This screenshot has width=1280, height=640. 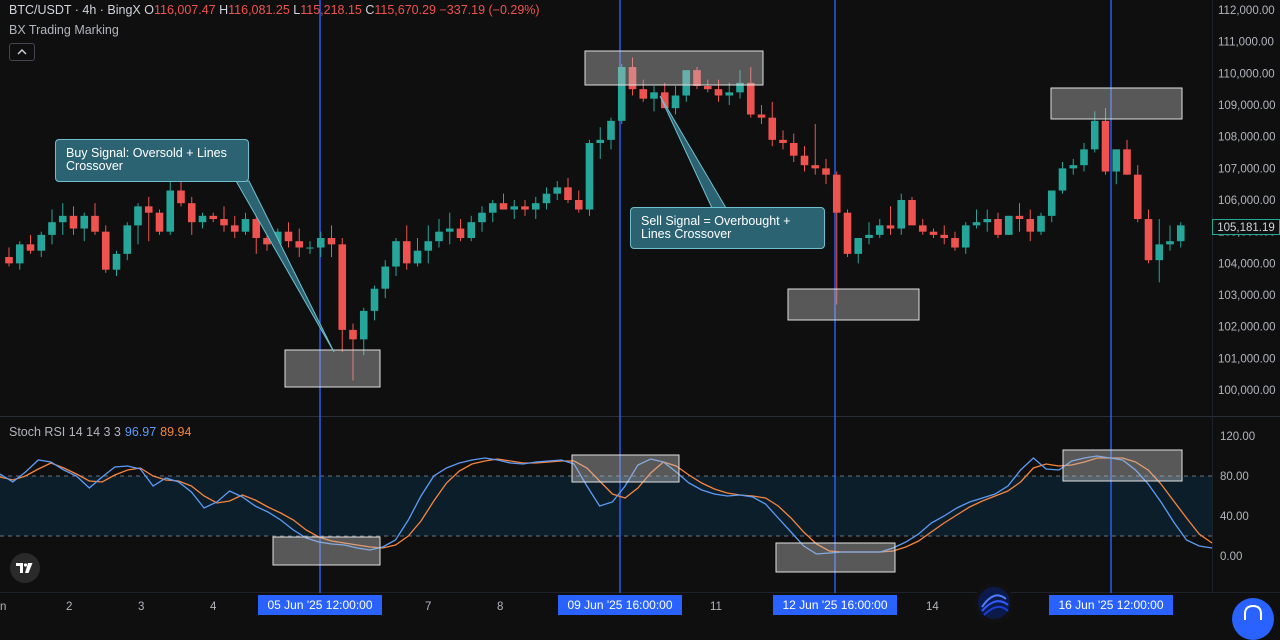 I want to click on support-chat-button, so click(x=1253, y=619).